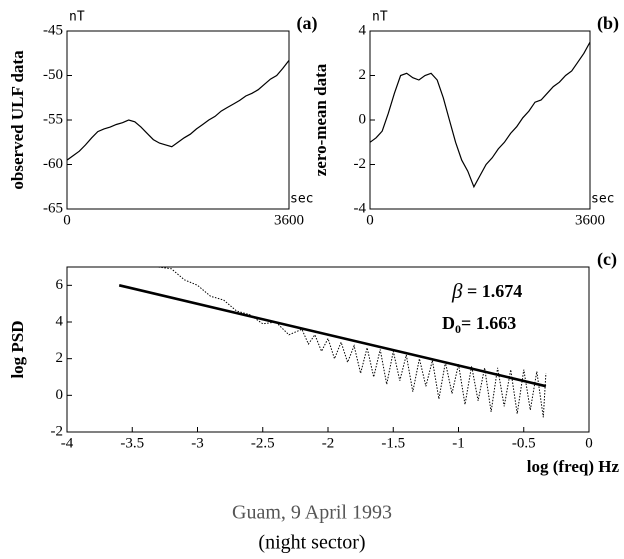  Describe the element at coordinates (60, 285) in the screenshot. I see `y-tick-label: 6` at that location.